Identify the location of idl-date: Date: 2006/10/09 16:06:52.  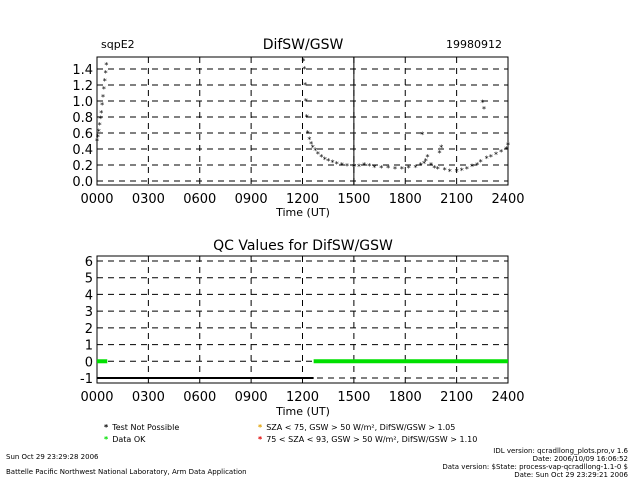
(580, 459).